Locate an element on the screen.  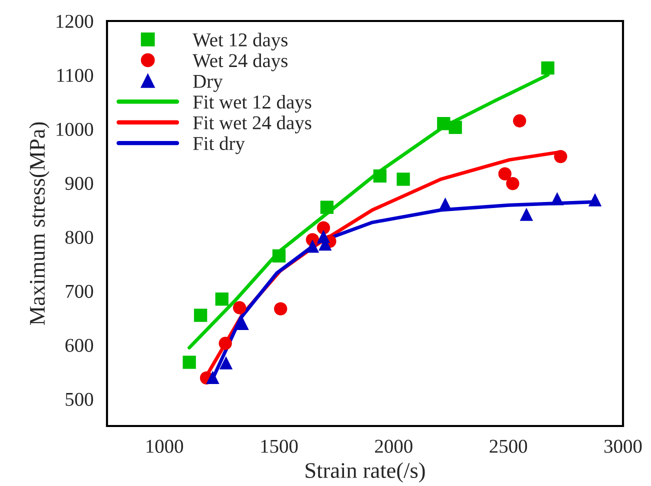
y-tick-label: 500 is located at coordinates (80, 399).